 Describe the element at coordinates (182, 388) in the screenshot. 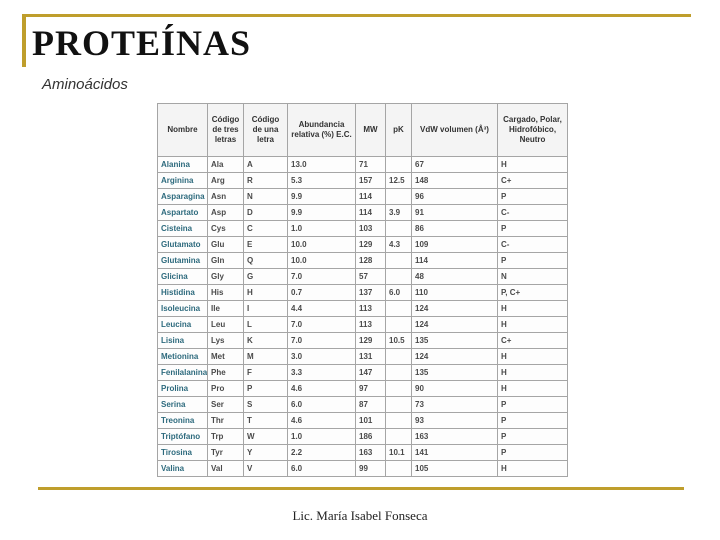

I see `cell-name: Prolina` at that location.